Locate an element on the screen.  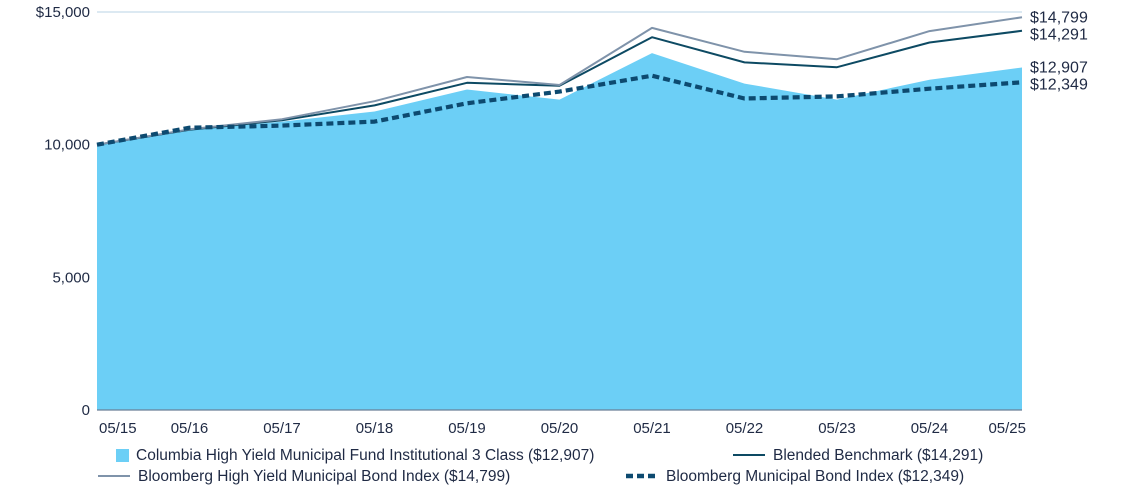
x-tick-label: 05/24 is located at coordinates (930, 428).